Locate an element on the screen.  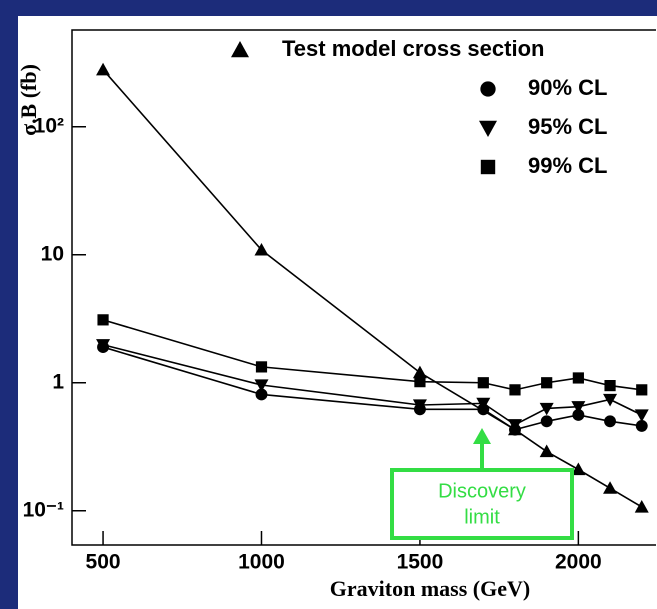
annotation-arrowhead is located at coordinates (482, 436).